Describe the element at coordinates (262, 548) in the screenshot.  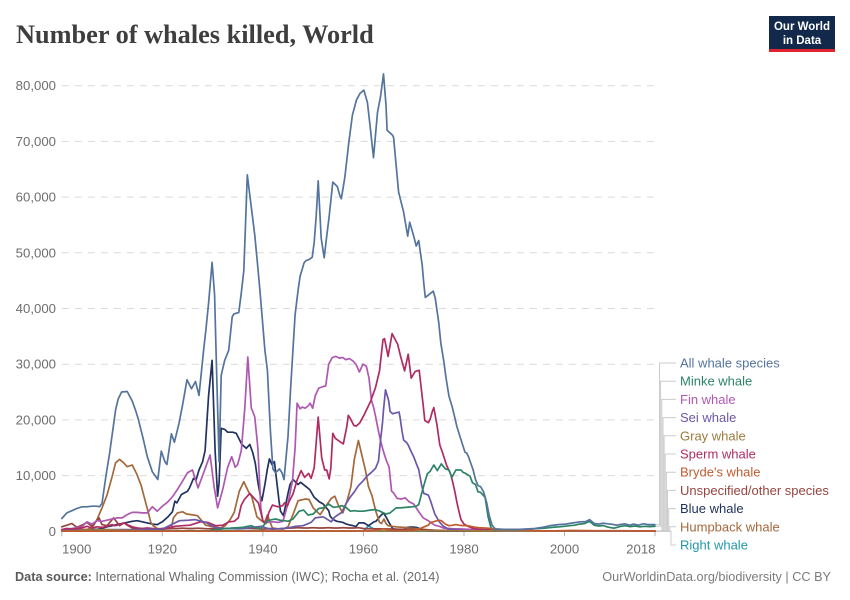
I see `svg-text: 1940` at that location.